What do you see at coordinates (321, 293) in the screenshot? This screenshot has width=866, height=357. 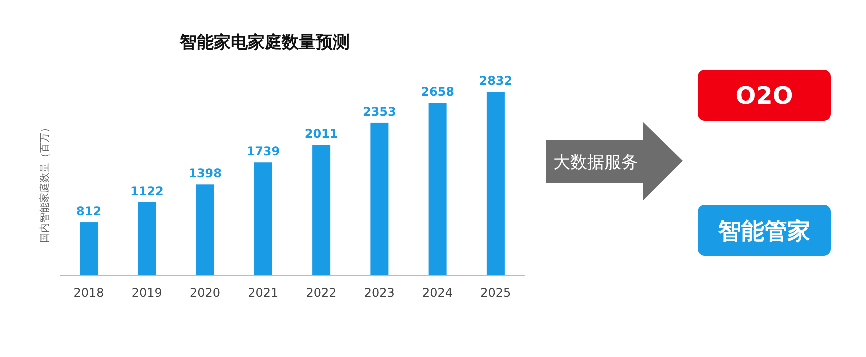 I see `x-tick-label: 2022` at bounding box center [321, 293].